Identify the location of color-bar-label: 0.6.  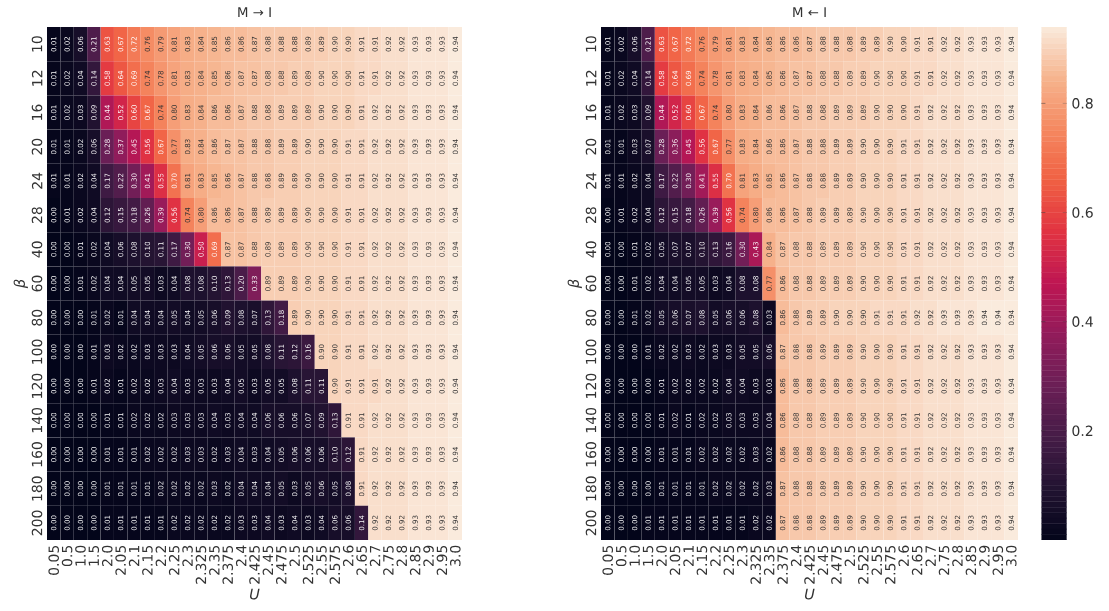
(1082, 212).